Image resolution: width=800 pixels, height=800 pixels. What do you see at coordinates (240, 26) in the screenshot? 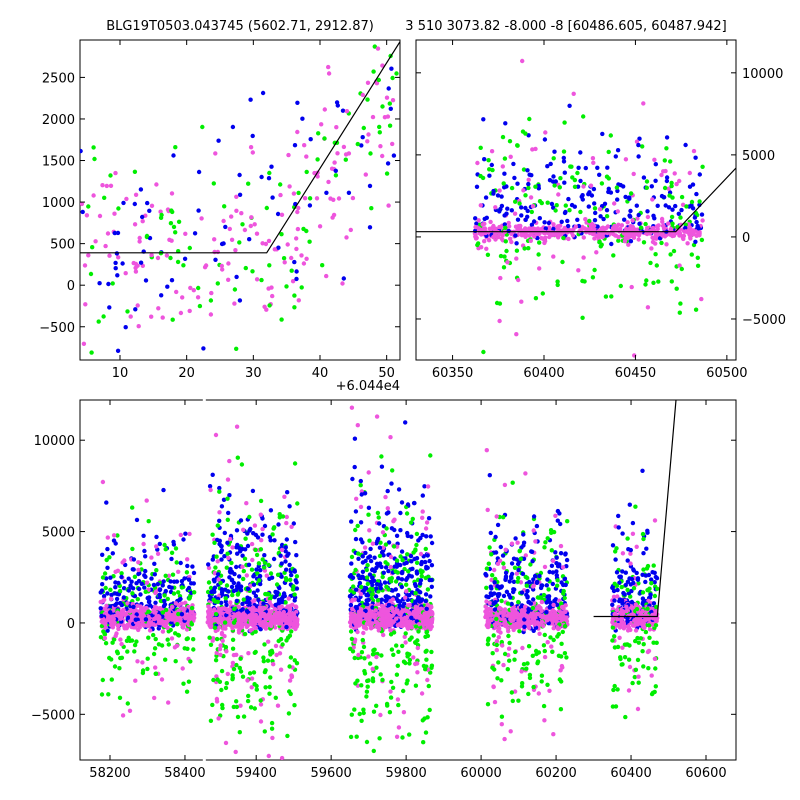
I see `panel-title: BLG19T0503.043745 (5602.71, 2912.87)` at bounding box center [240, 26].